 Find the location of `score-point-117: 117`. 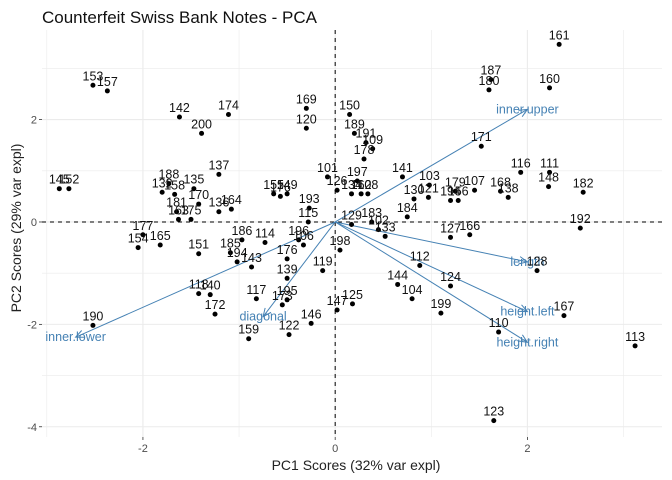

score-point-117: 117 is located at coordinates (256, 292).